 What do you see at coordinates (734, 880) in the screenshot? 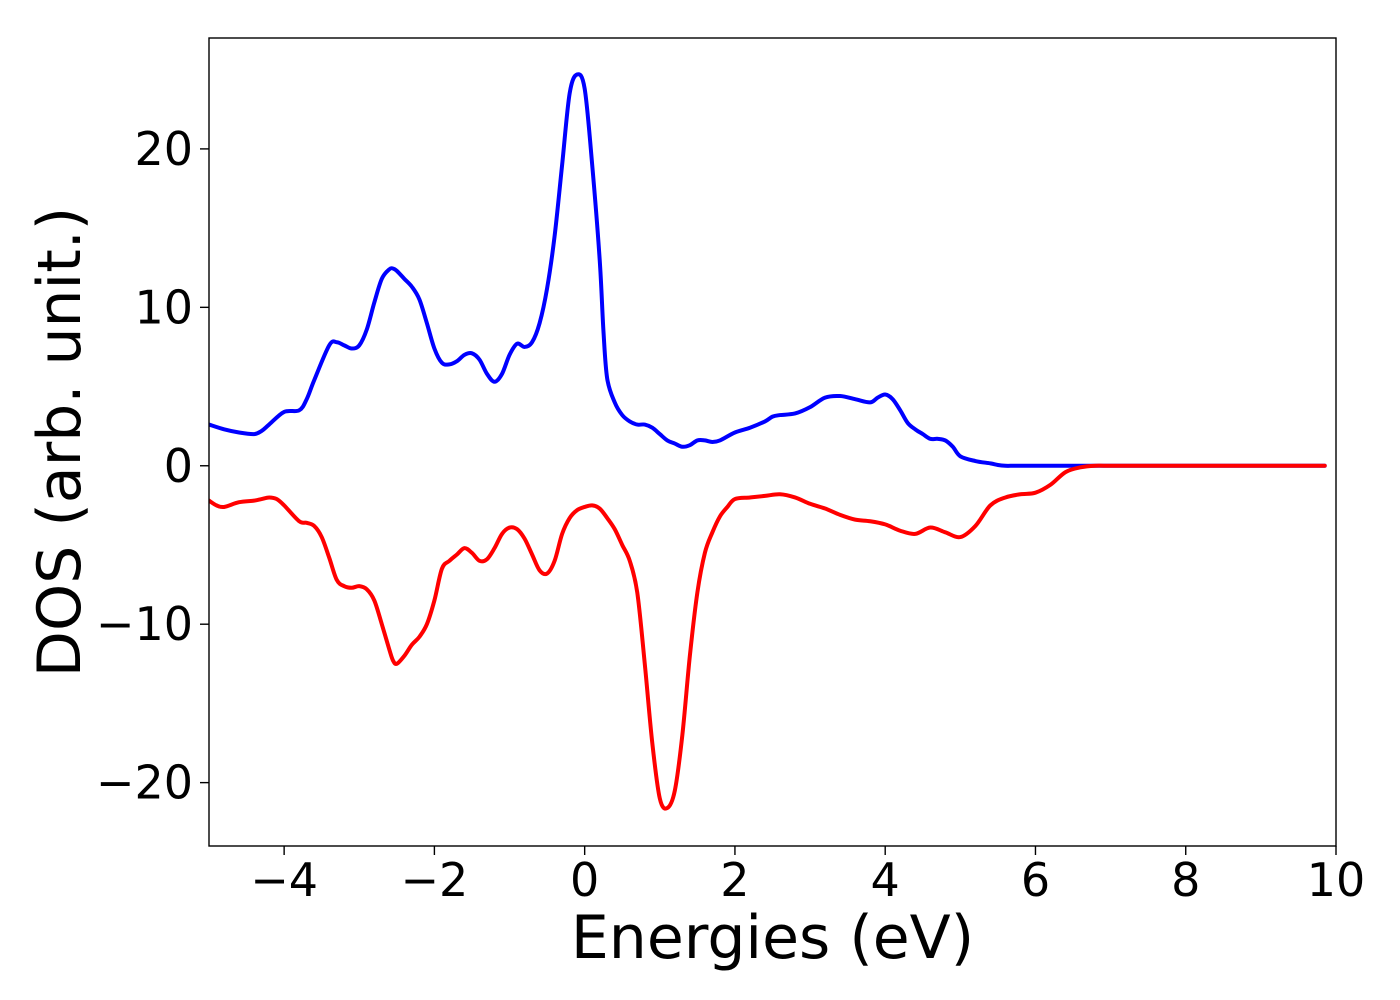
I see `x-tick-label: 2` at bounding box center [734, 880].